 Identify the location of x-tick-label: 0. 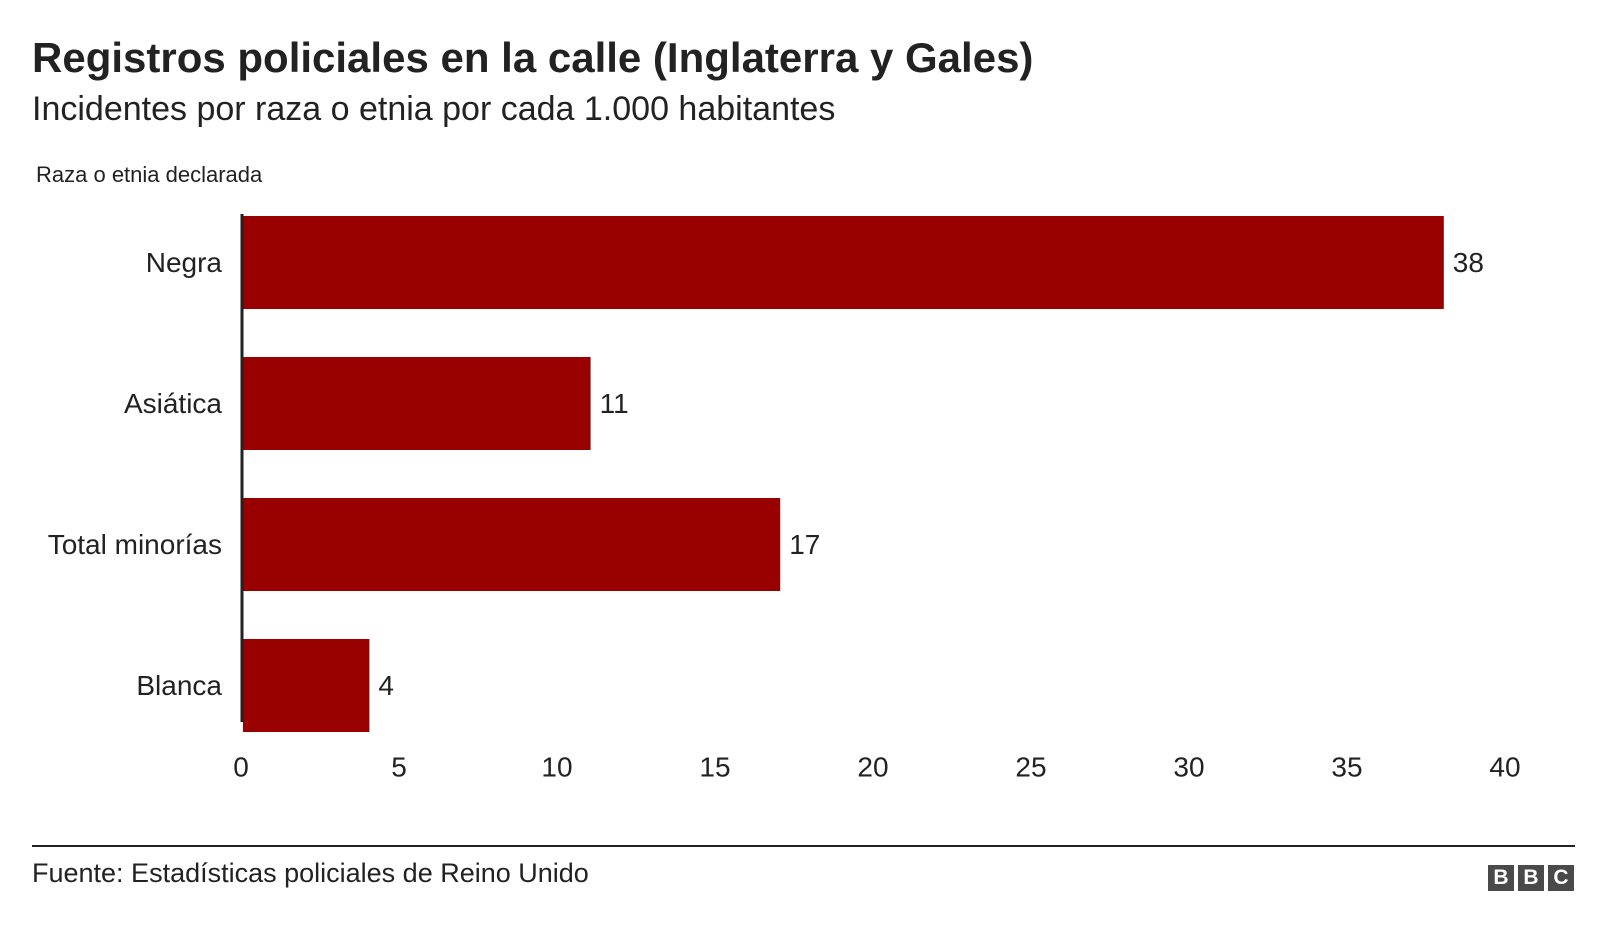
(241, 767).